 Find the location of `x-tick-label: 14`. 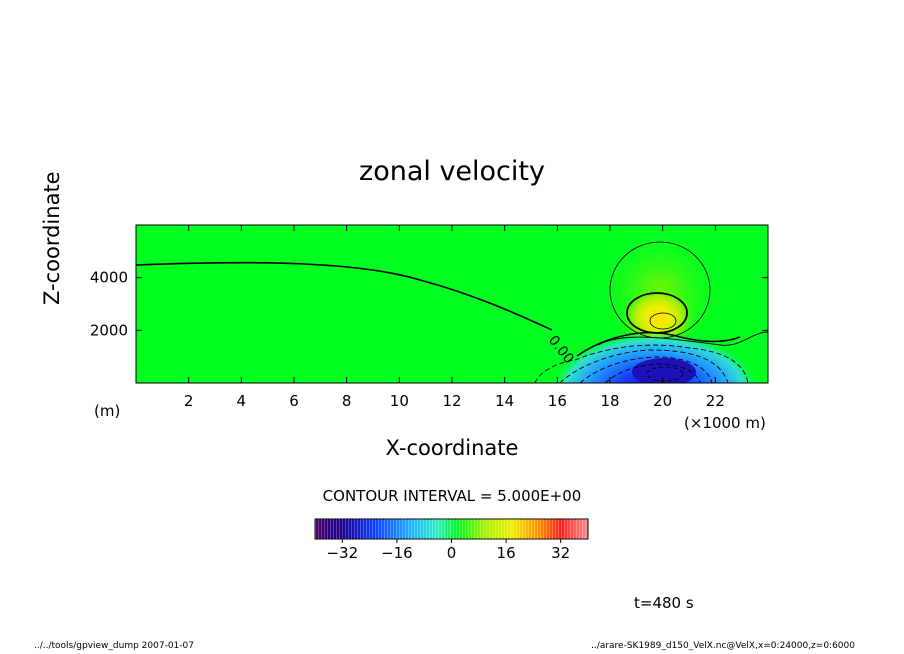

x-tick-label: 14 is located at coordinates (504, 401).